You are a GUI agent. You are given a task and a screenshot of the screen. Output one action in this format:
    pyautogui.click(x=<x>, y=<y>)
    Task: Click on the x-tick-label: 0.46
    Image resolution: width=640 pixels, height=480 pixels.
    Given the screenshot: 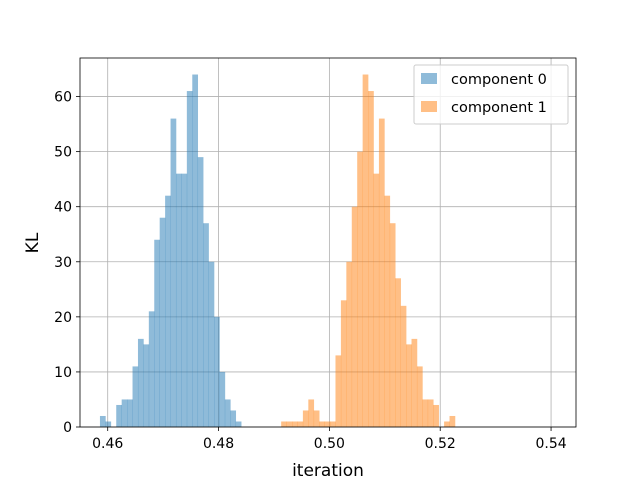 What is the action you would take?
    pyautogui.click(x=107, y=444)
    